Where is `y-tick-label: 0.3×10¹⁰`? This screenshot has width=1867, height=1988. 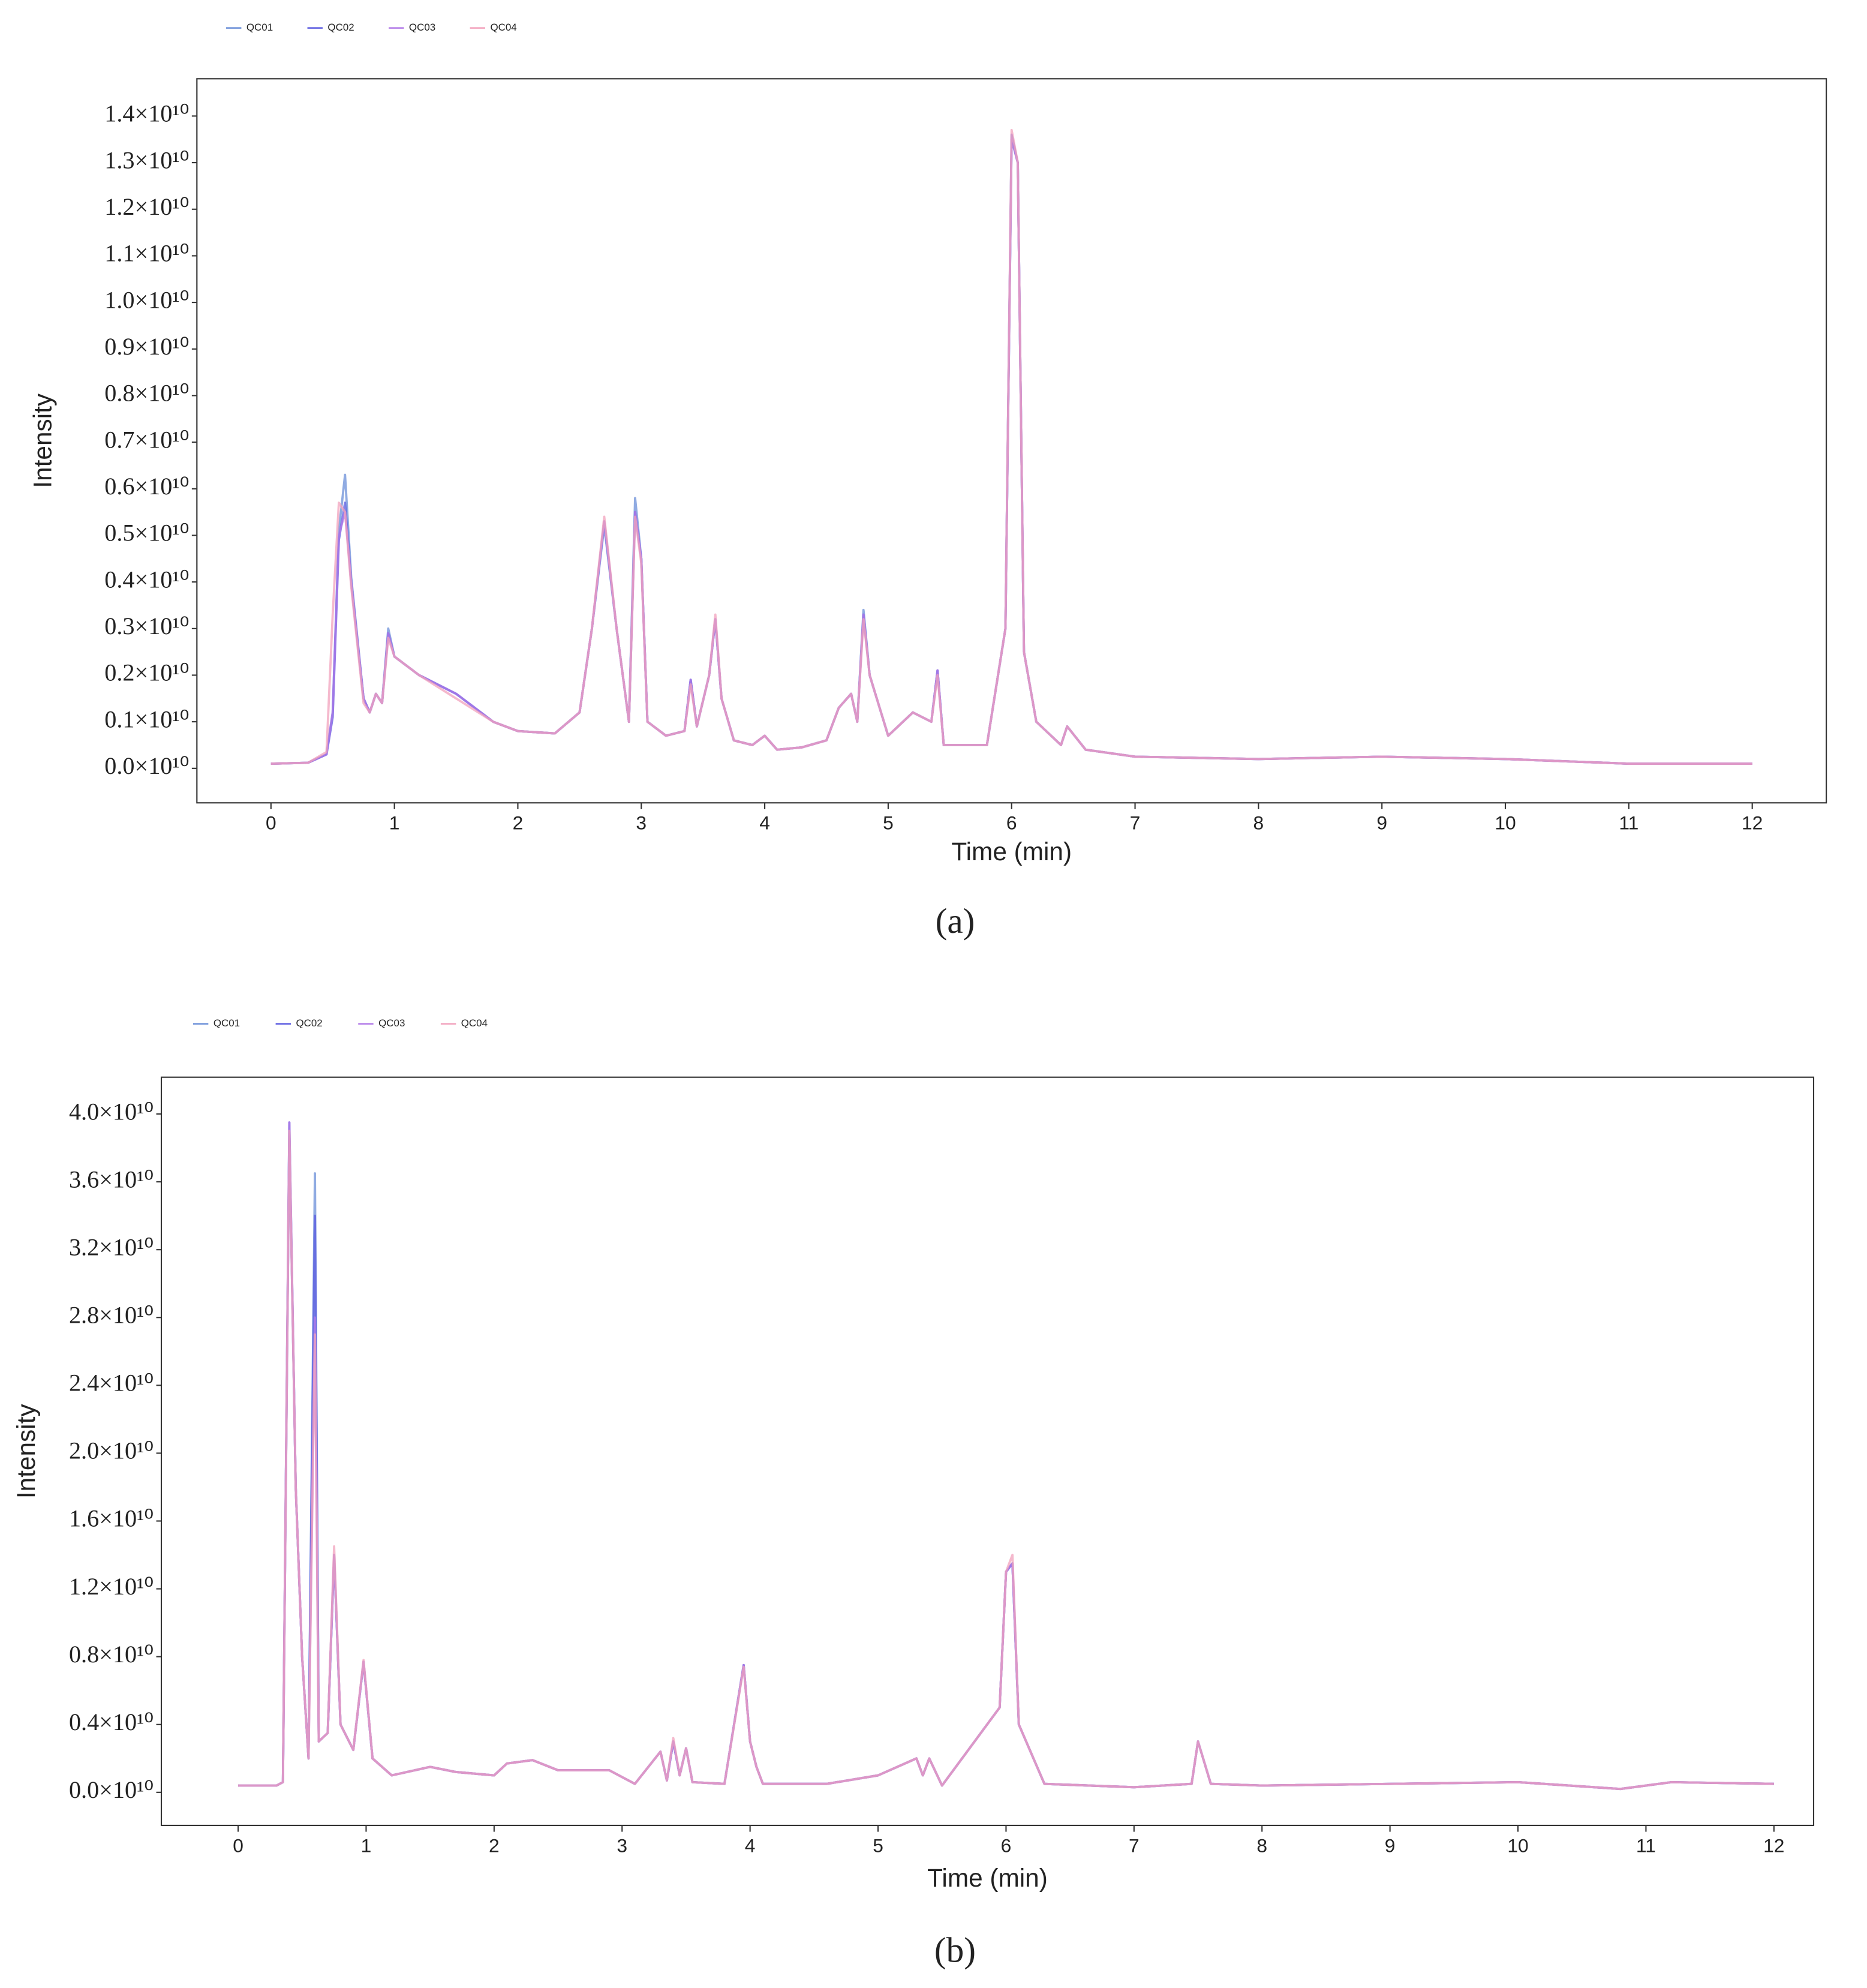 y-tick-label: 0.3×10¹⁰ is located at coordinates (146, 625).